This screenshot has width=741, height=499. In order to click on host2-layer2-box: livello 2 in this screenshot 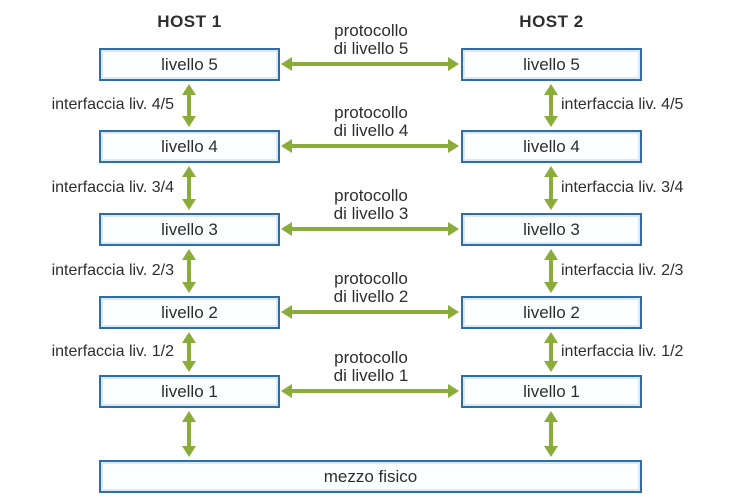, I will do `click(551, 312)`.